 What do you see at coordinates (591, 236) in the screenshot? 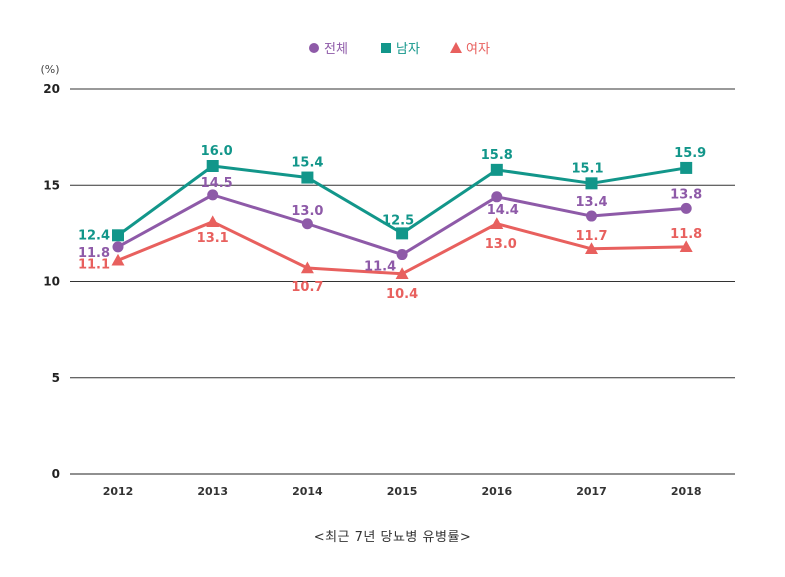
I see `data-label: 11.7` at bounding box center [591, 236].